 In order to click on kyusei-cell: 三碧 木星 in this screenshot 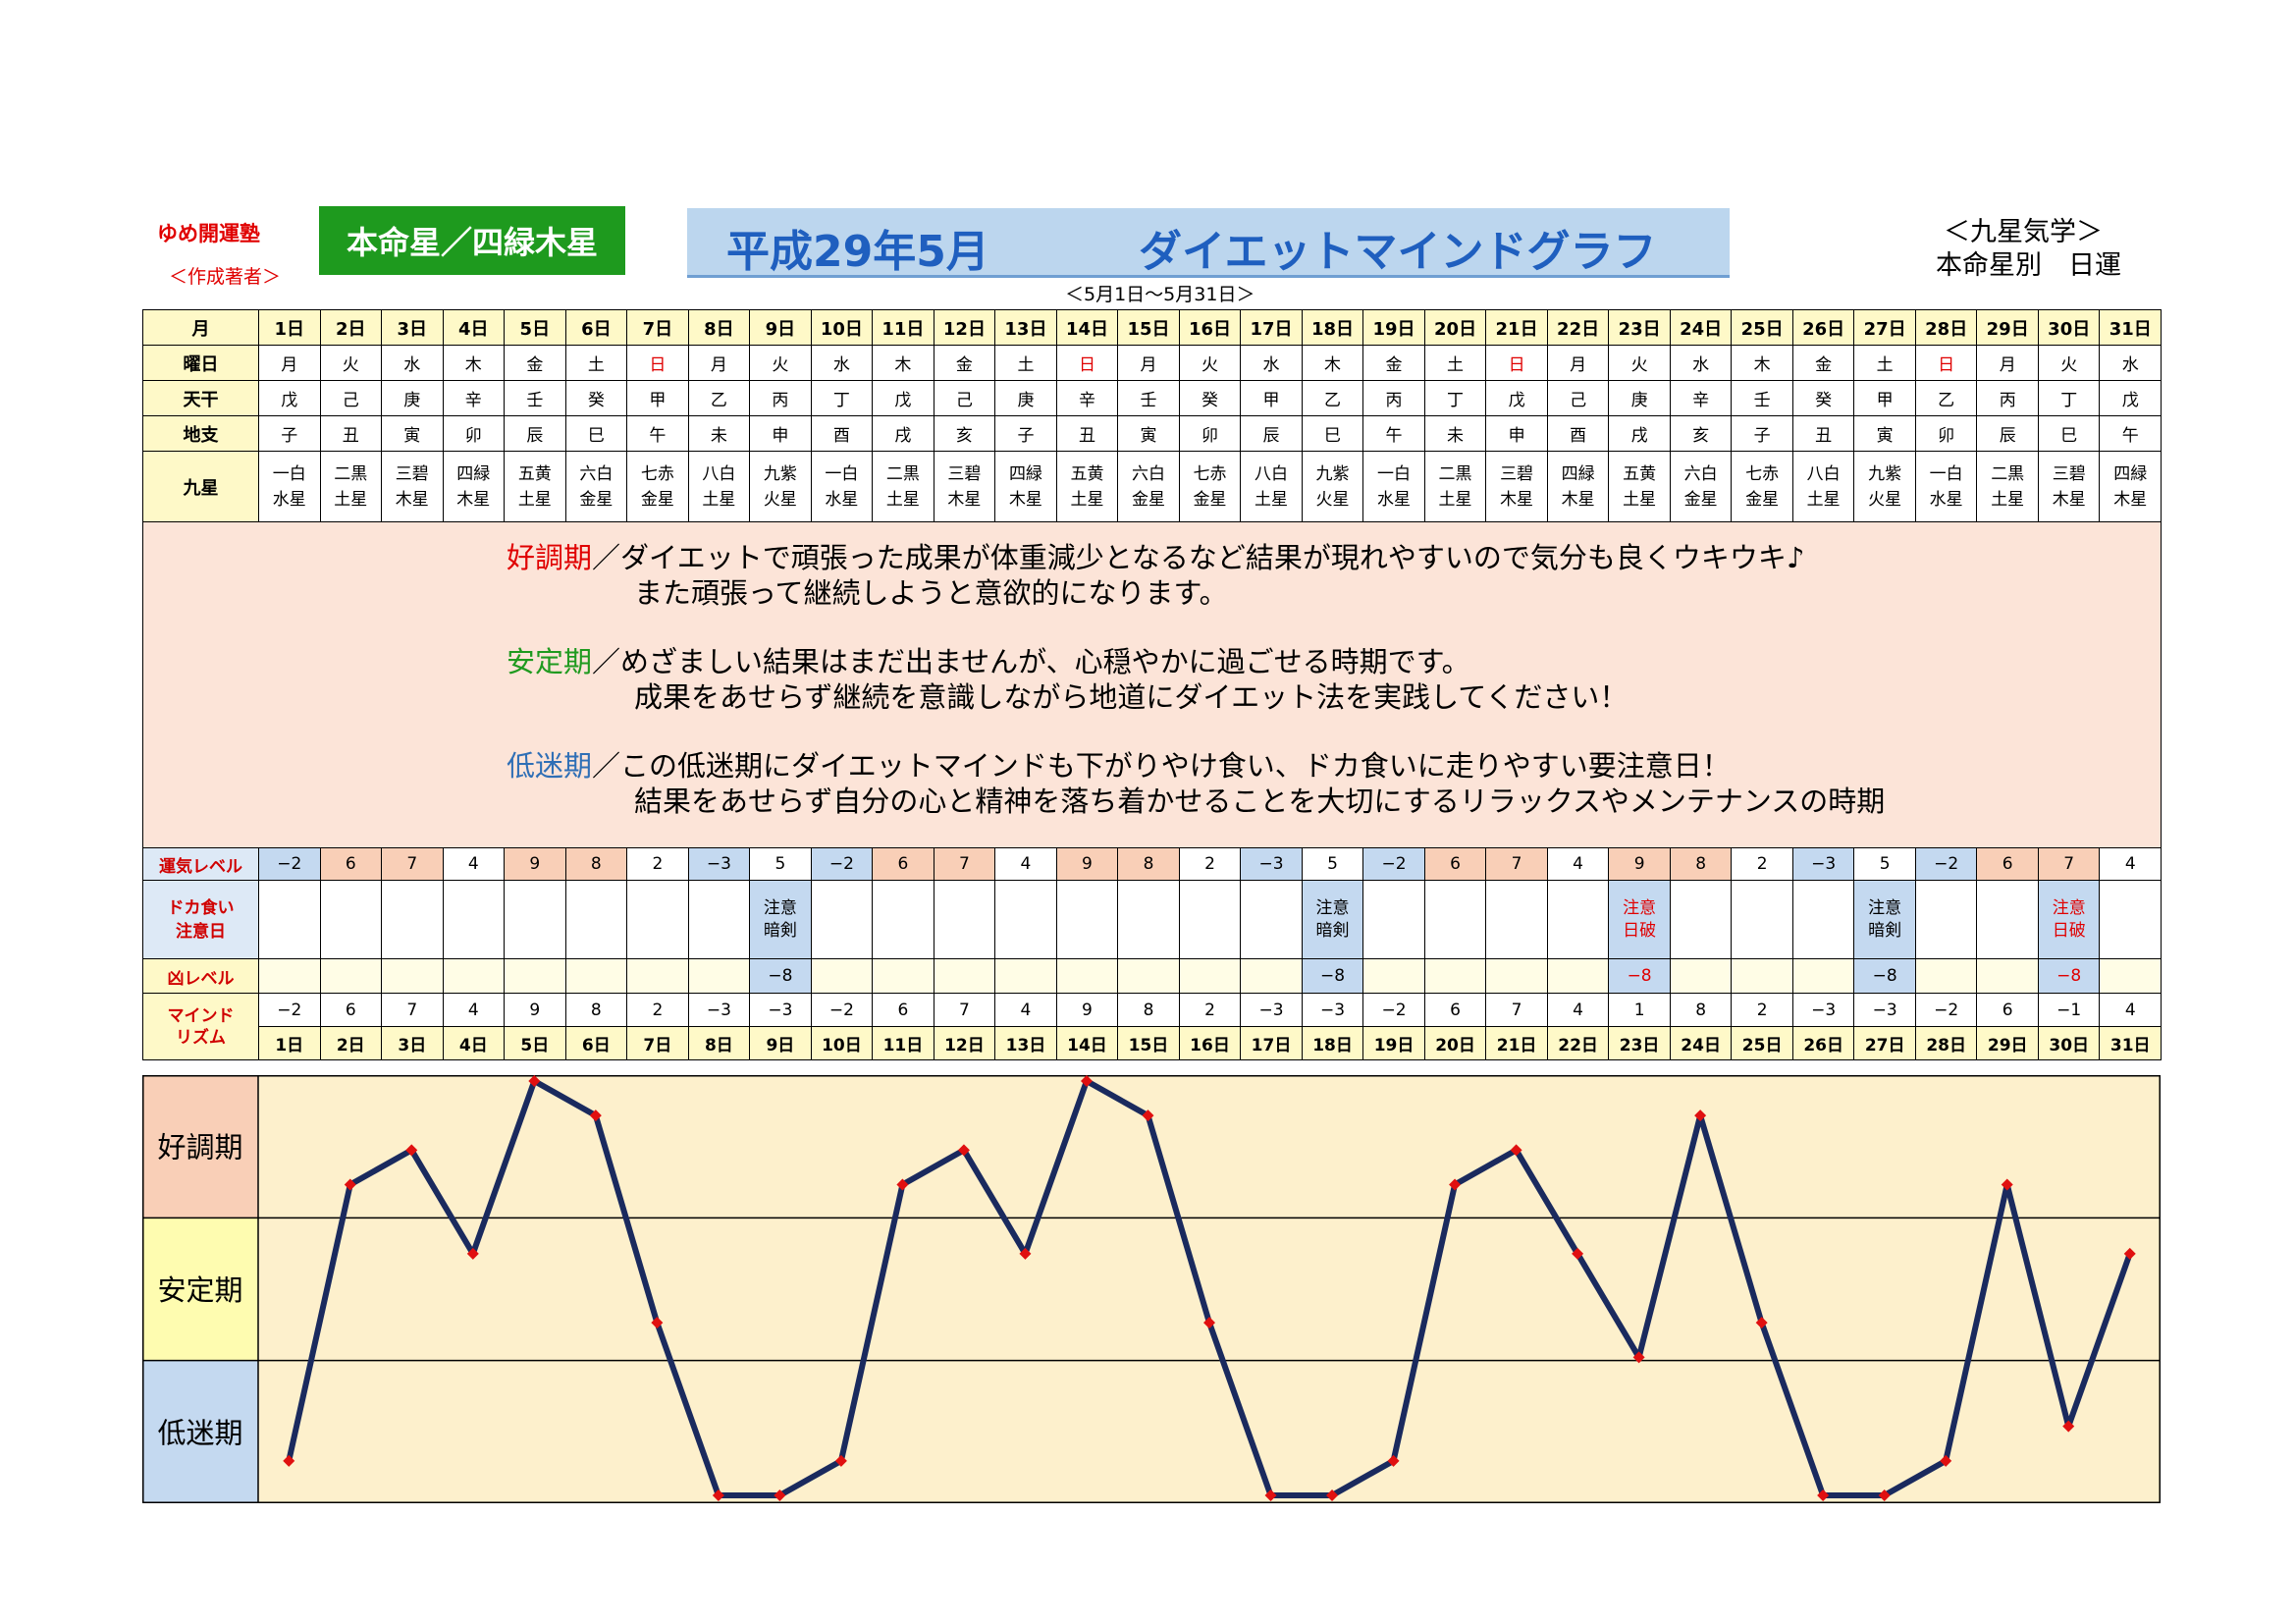, I will do `click(965, 486)`.